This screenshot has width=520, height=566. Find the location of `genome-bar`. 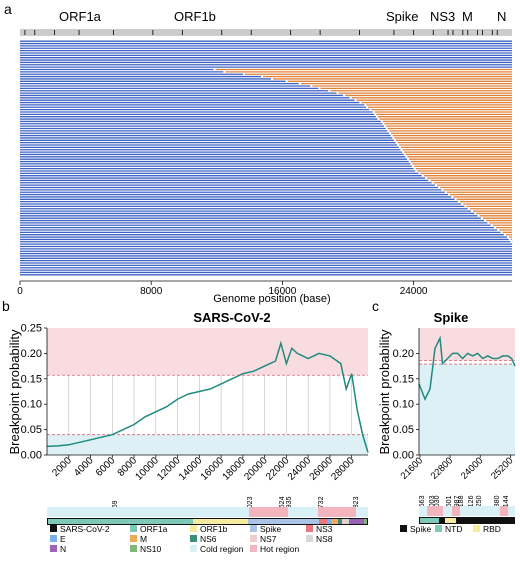

genome-bar is located at coordinates (266, 32).